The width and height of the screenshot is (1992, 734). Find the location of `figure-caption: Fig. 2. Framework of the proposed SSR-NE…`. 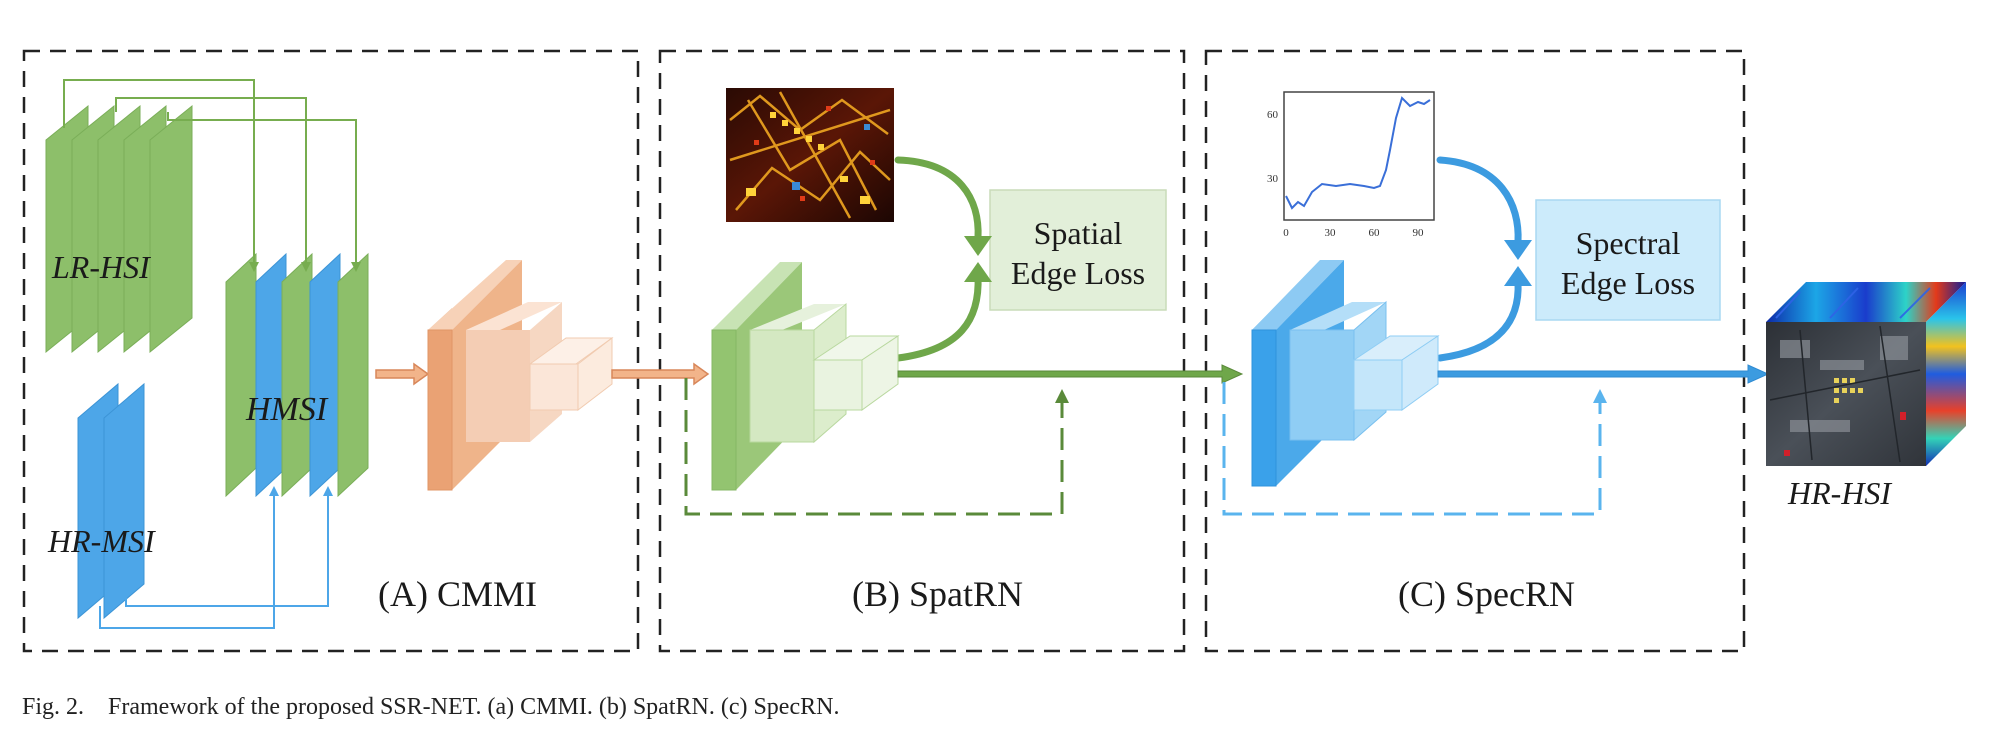

figure-caption: Fig. 2. Framework of the proposed SSR-NE… is located at coordinates (431, 707).